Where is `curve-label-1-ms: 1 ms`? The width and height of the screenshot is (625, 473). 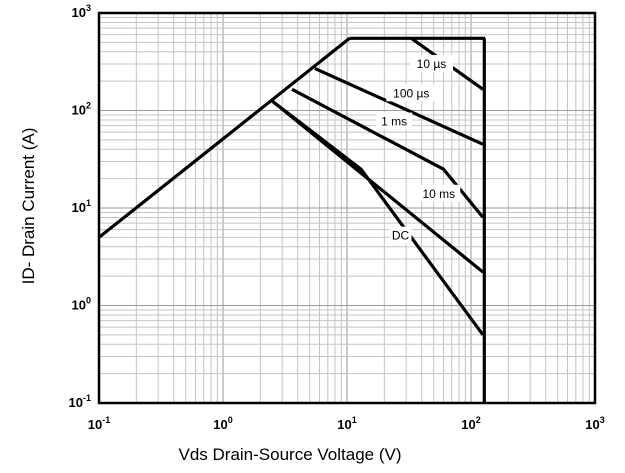
curve-label-1-ms: 1 ms is located at coordinates (394, 122).